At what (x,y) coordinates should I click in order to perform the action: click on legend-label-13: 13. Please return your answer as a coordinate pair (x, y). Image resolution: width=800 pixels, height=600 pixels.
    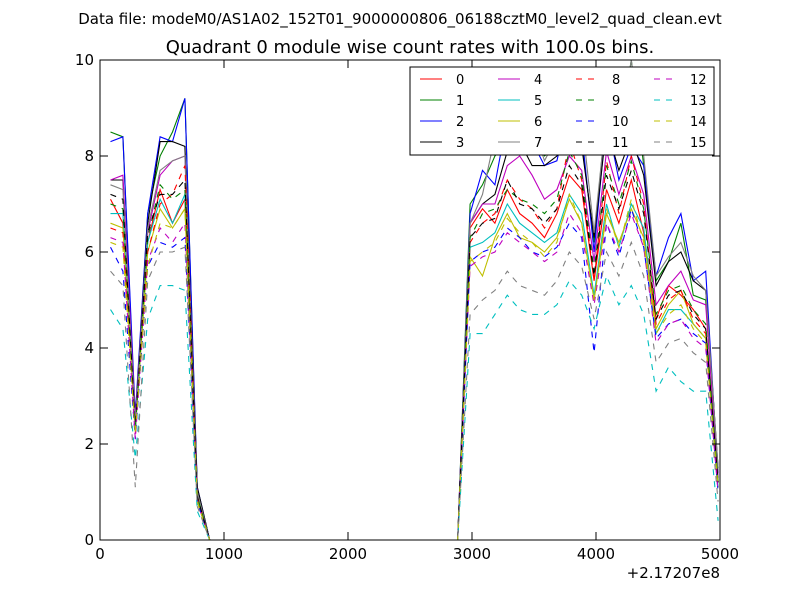
    Looking at the image, I should click on (698, 101).